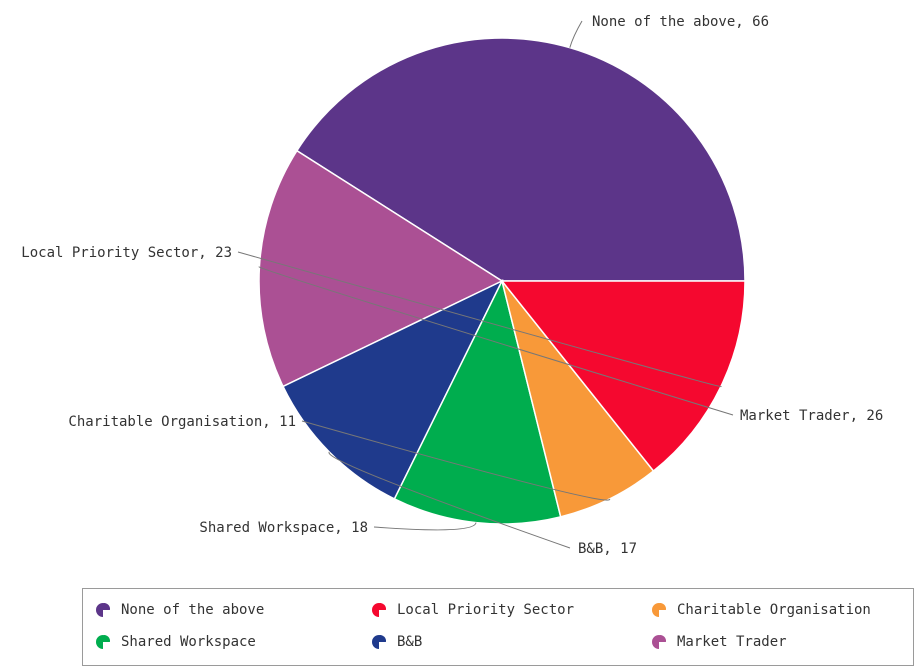  What do you see at coordinates (811, 416) in the screenshot?
I see `data-label-market-trader: Market Trader, 26` at bounding box center [811, 416].